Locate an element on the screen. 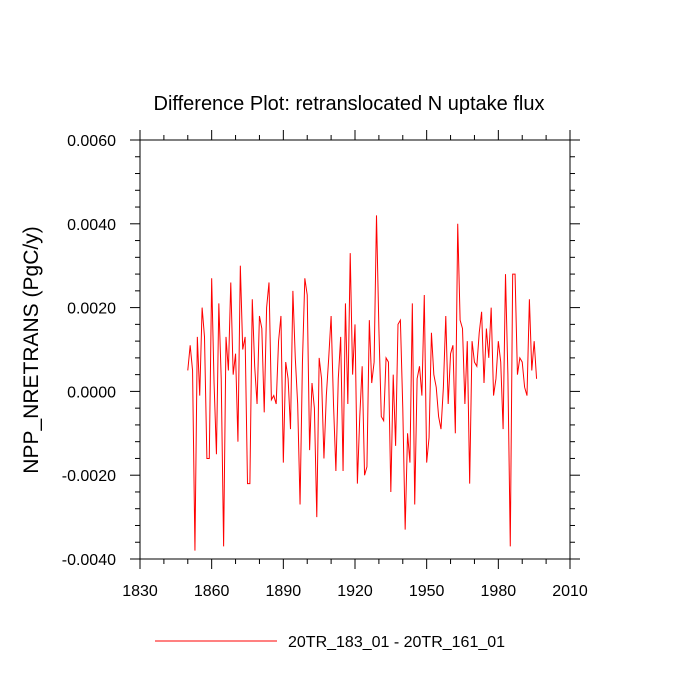  y-tick-label: -0.0020 is located at coordinates (89, 476).